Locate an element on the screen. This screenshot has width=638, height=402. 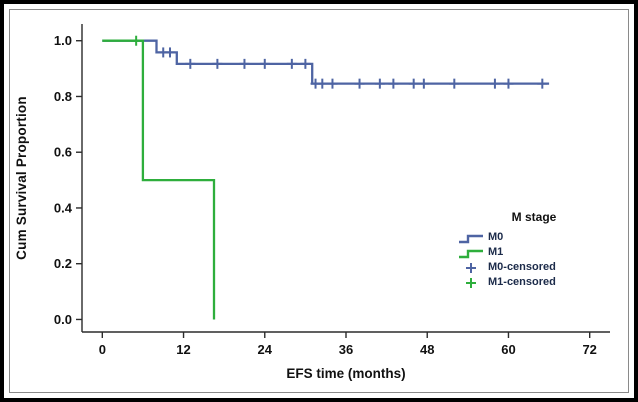
legend-label: M0-censored is located at coordinates (522, 266).